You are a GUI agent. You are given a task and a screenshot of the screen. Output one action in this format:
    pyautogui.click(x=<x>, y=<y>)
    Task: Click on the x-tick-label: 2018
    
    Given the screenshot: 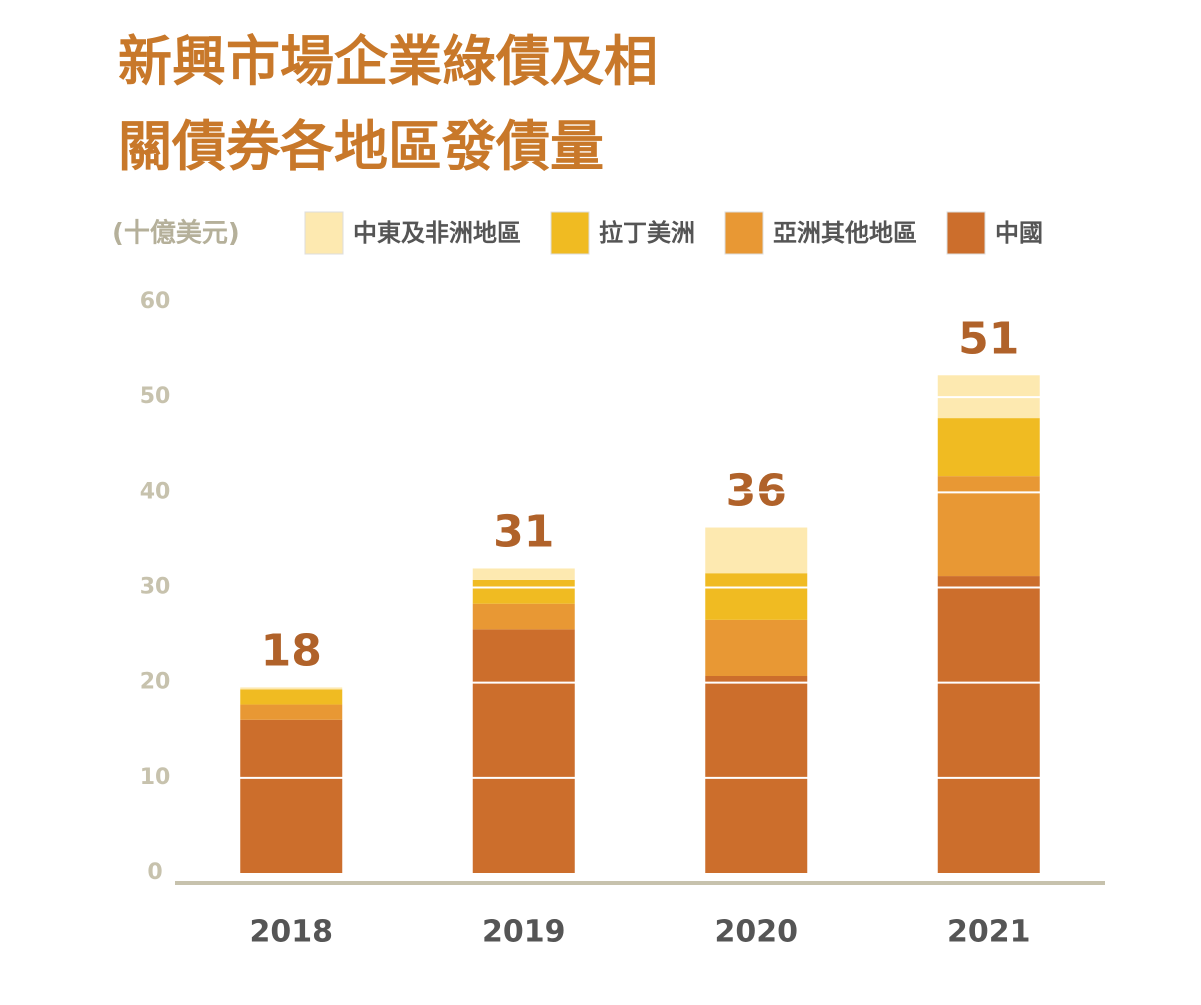 What is the action you would take?
    pyautogui.click(x=292, y=932)
    